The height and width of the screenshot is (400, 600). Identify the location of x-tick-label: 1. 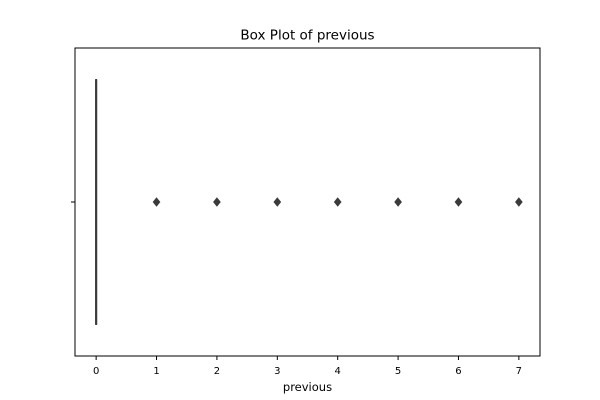
(156, 371).